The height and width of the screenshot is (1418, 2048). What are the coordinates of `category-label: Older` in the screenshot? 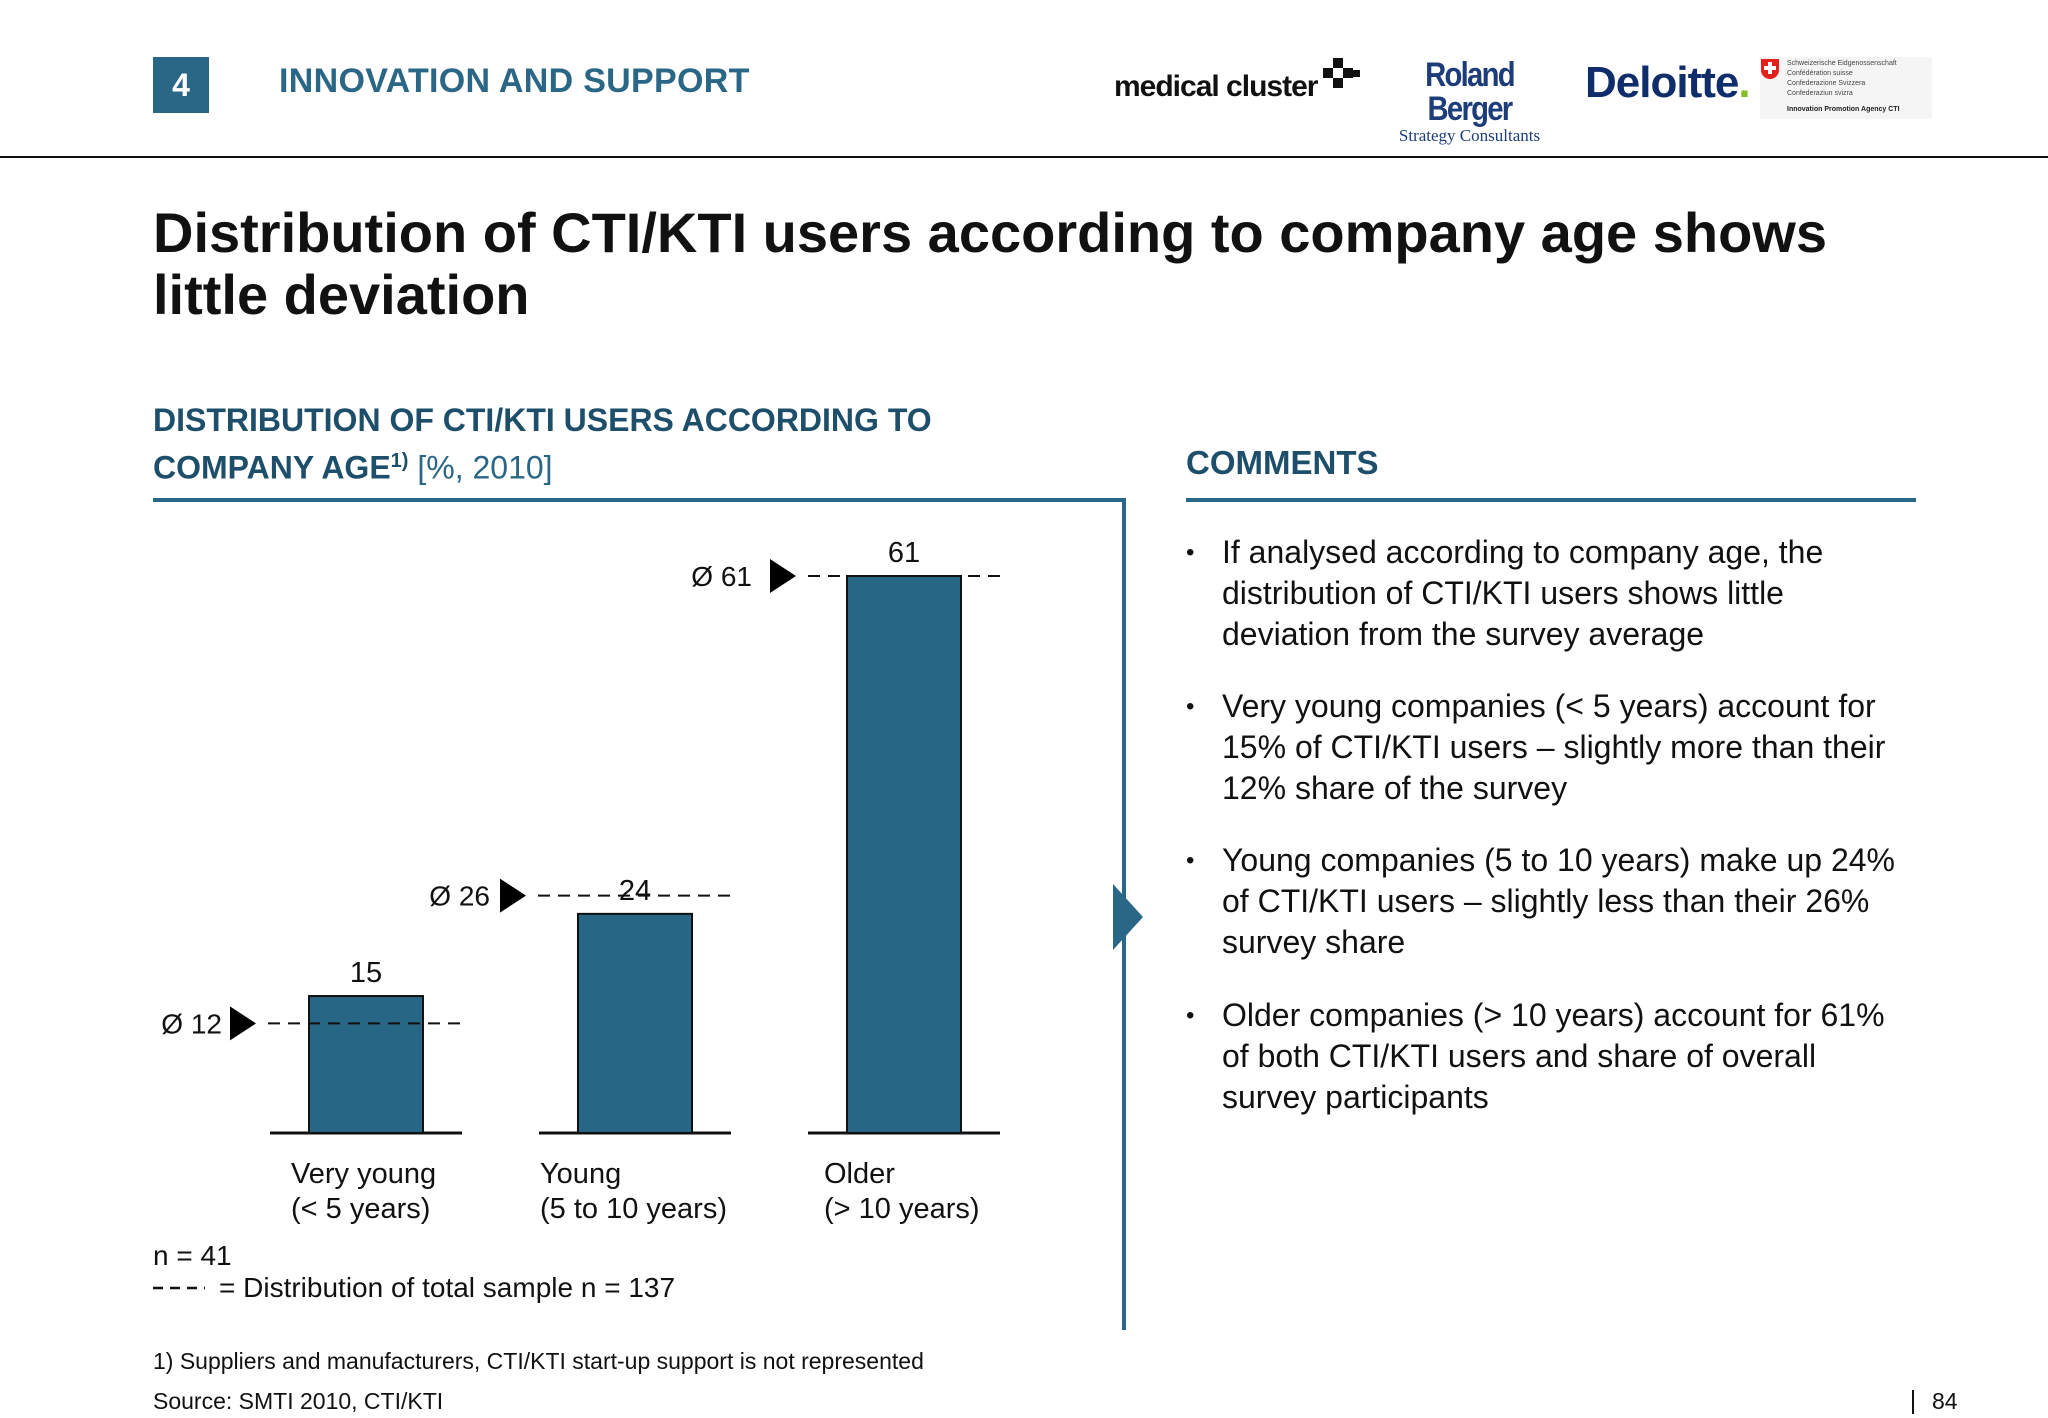 It's located at (859, 1174).